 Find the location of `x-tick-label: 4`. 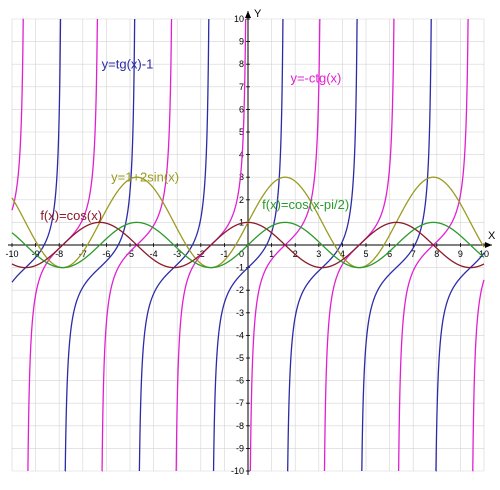

x-tick-label: 4 is located at coordinates (342, 254).